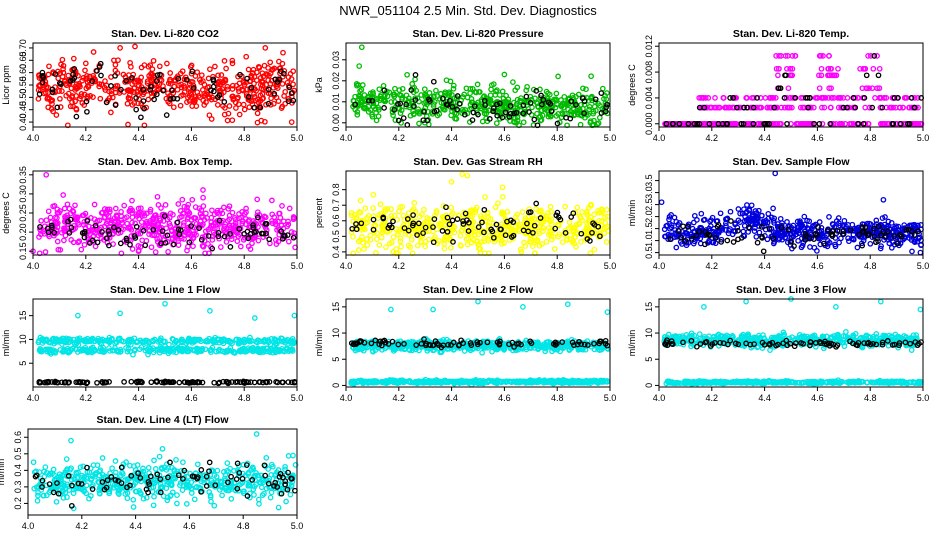  Describe the element at coordinates (166, 343) in the screenshot. I see `data-points` at that location.